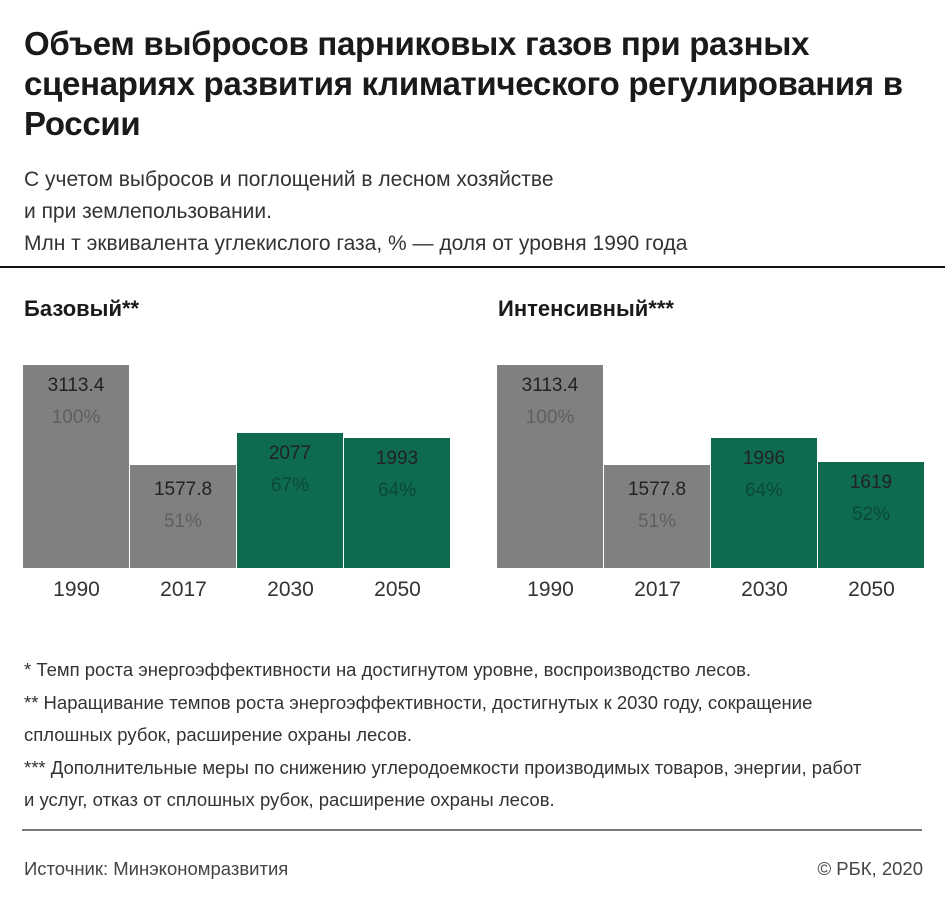 The height and width of the screenshot is (906, 945). Describe the element at coordinates (764, 458) in the screenshot. I see `value-label: 1996` at that location.